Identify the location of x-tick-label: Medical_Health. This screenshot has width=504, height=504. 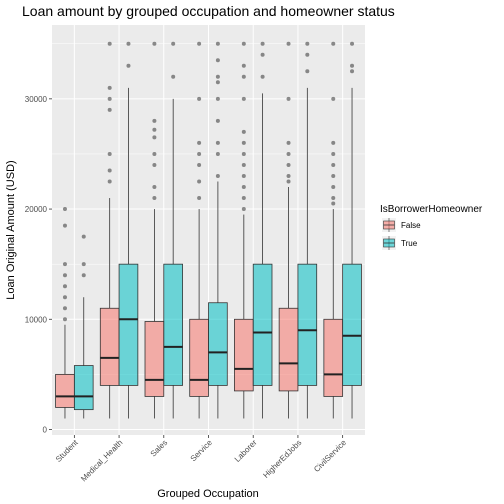
(101, 460).